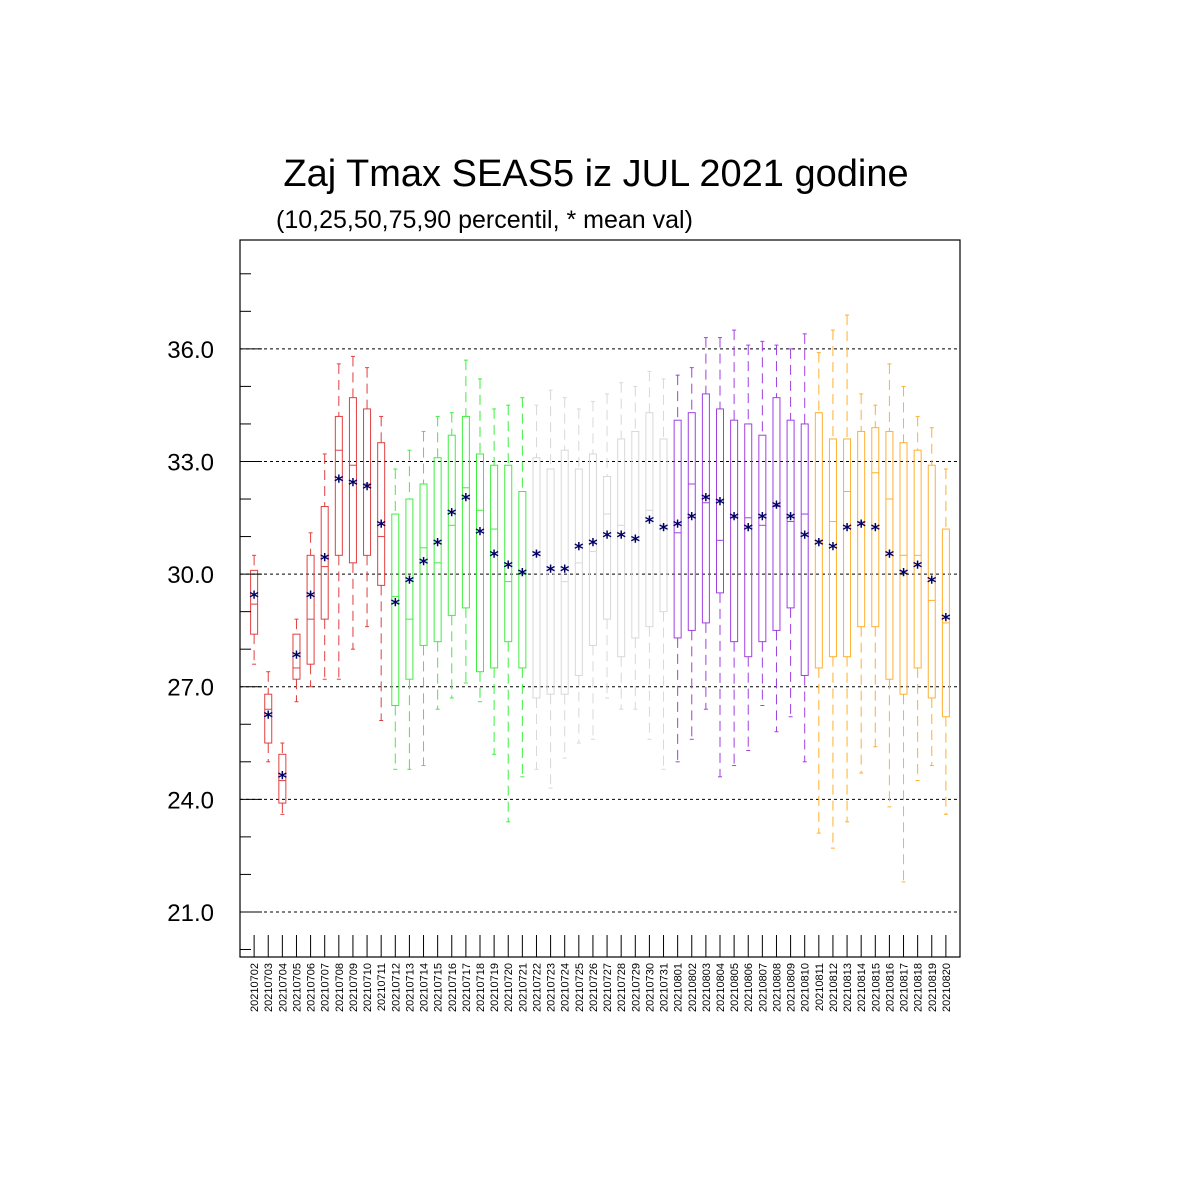 The height and width of the screenshot is (1200, 1200). What do you see at coordinates (580, 987) in the screenshot?
I see `x-tick-label: 20210725` at bounding box center [580, 987].